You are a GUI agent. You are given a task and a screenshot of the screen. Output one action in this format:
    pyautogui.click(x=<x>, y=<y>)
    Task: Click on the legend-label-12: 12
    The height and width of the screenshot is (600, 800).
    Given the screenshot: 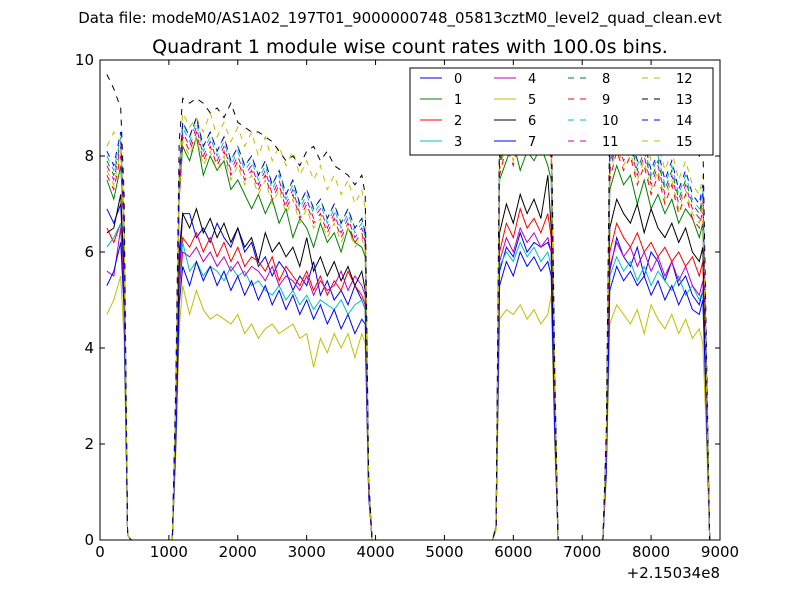 What is the action you would take?
    pyautogui.click(x=684, y=79)
    